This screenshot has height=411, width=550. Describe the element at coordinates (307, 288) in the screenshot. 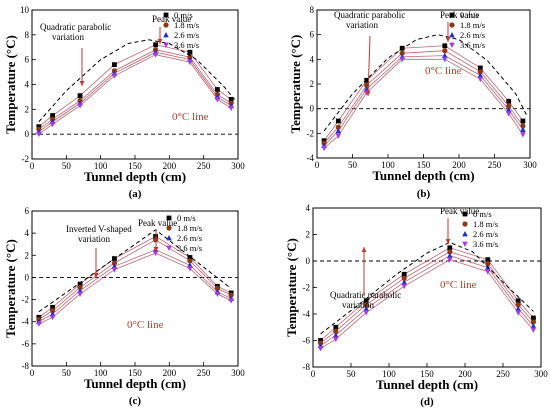

I see `y-tick-label: -2` at that location.